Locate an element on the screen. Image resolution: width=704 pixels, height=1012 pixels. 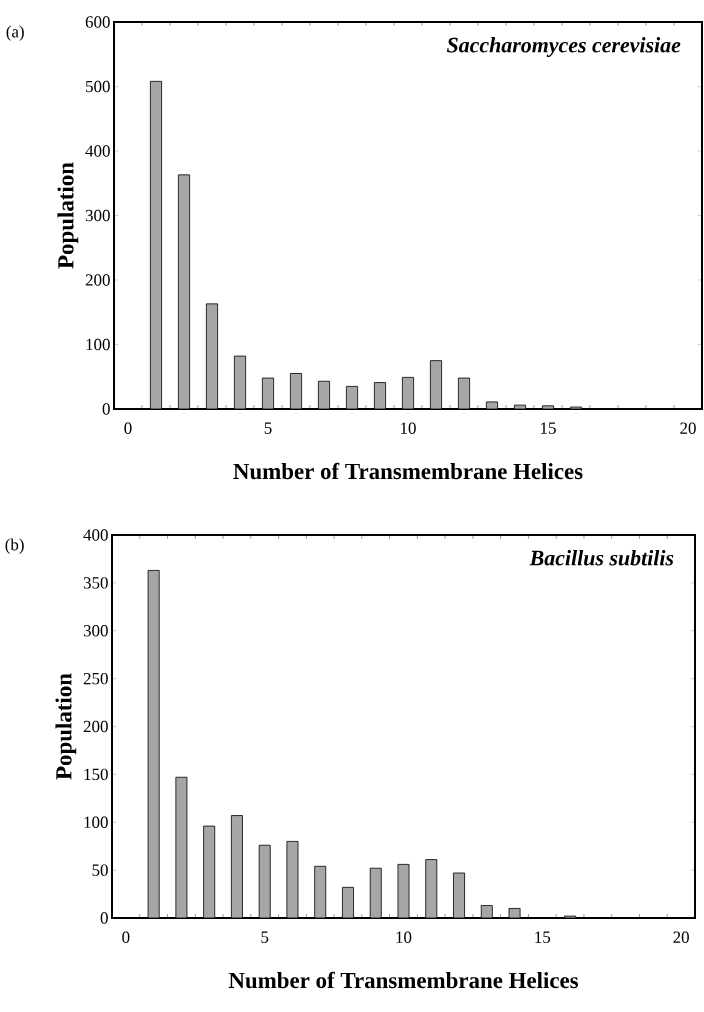
text: (b) is located at coordinates (14, 546).